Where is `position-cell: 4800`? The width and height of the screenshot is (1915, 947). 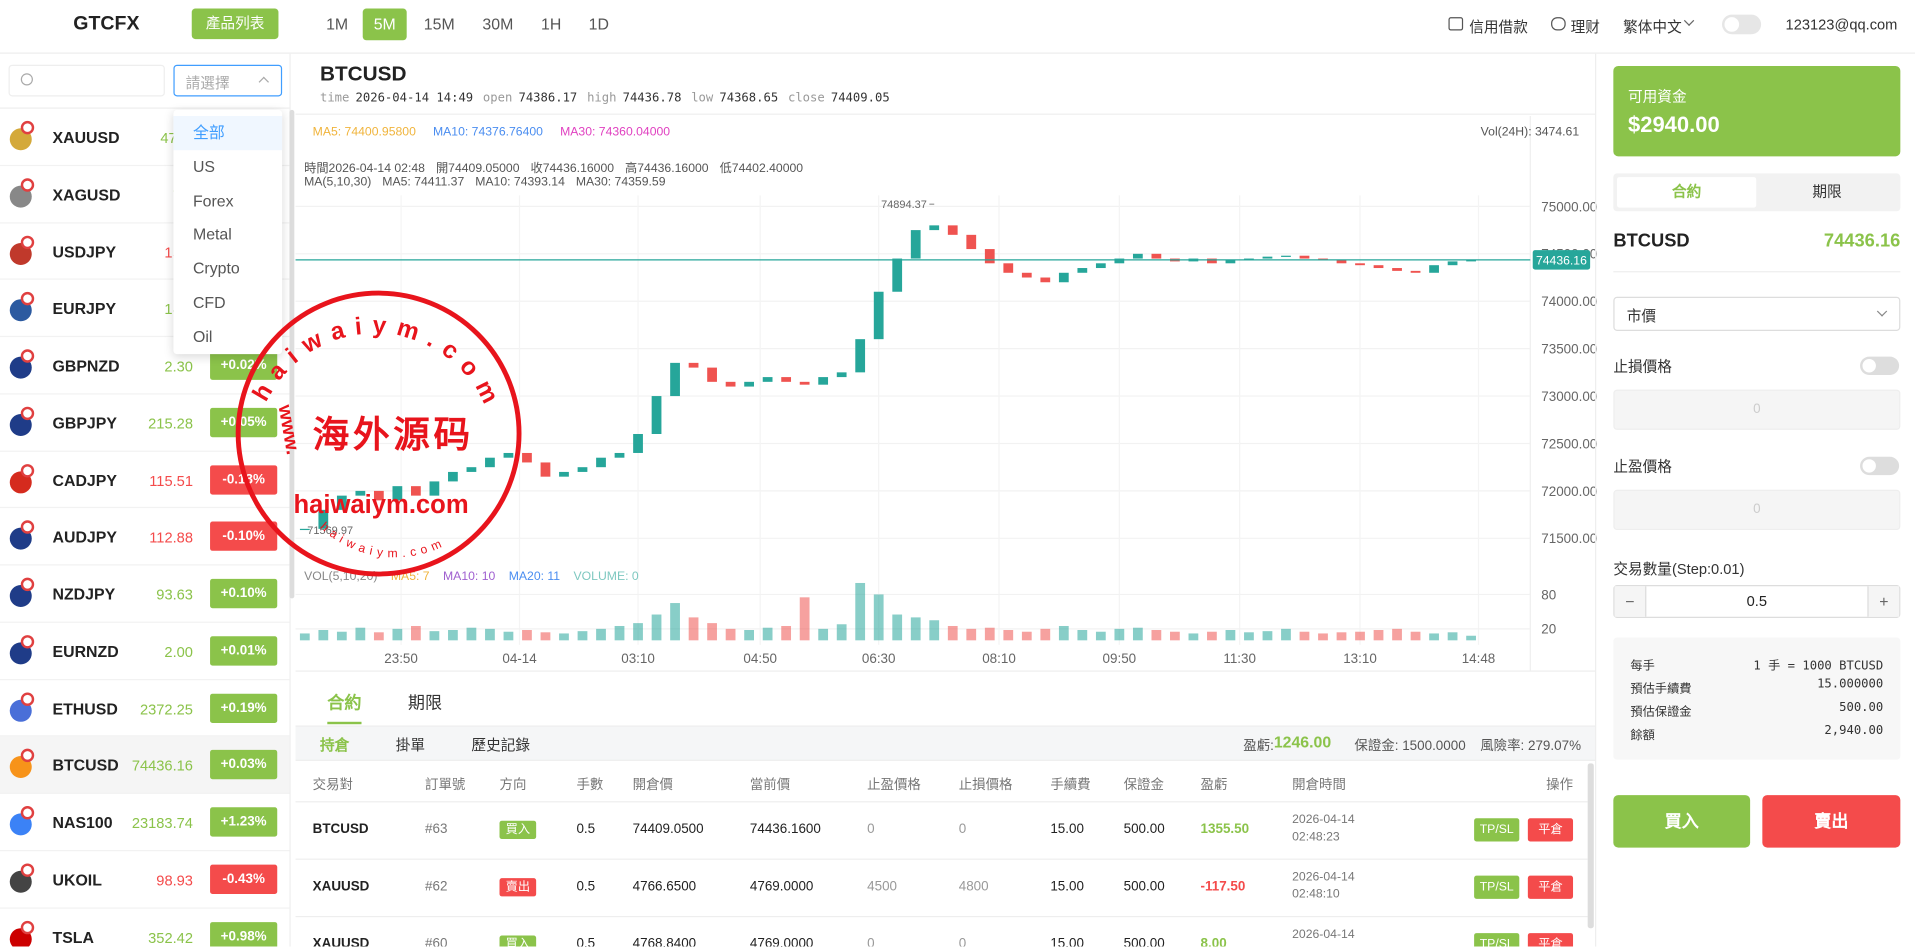
position-cell: 4800 is located at coordinates (973, 886).